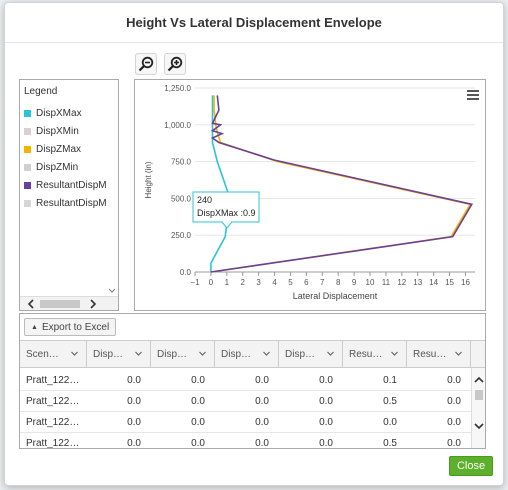 The image size is (508, 490). I want to click on legend-item-label: DispZMax, so click(59, 149).